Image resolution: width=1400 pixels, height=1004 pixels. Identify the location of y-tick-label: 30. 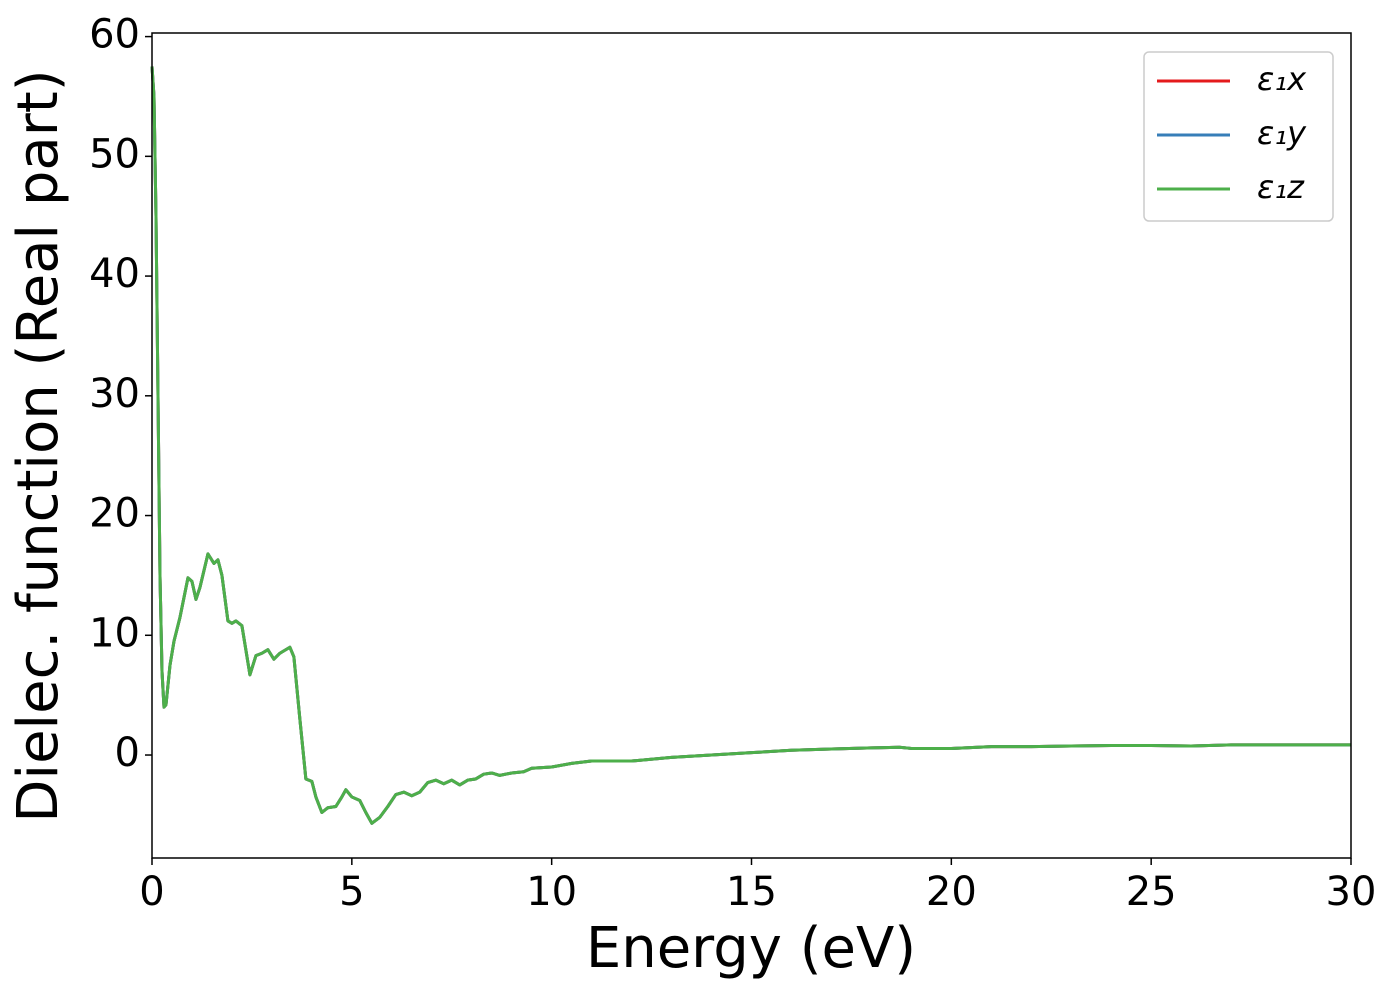
(114, 394).